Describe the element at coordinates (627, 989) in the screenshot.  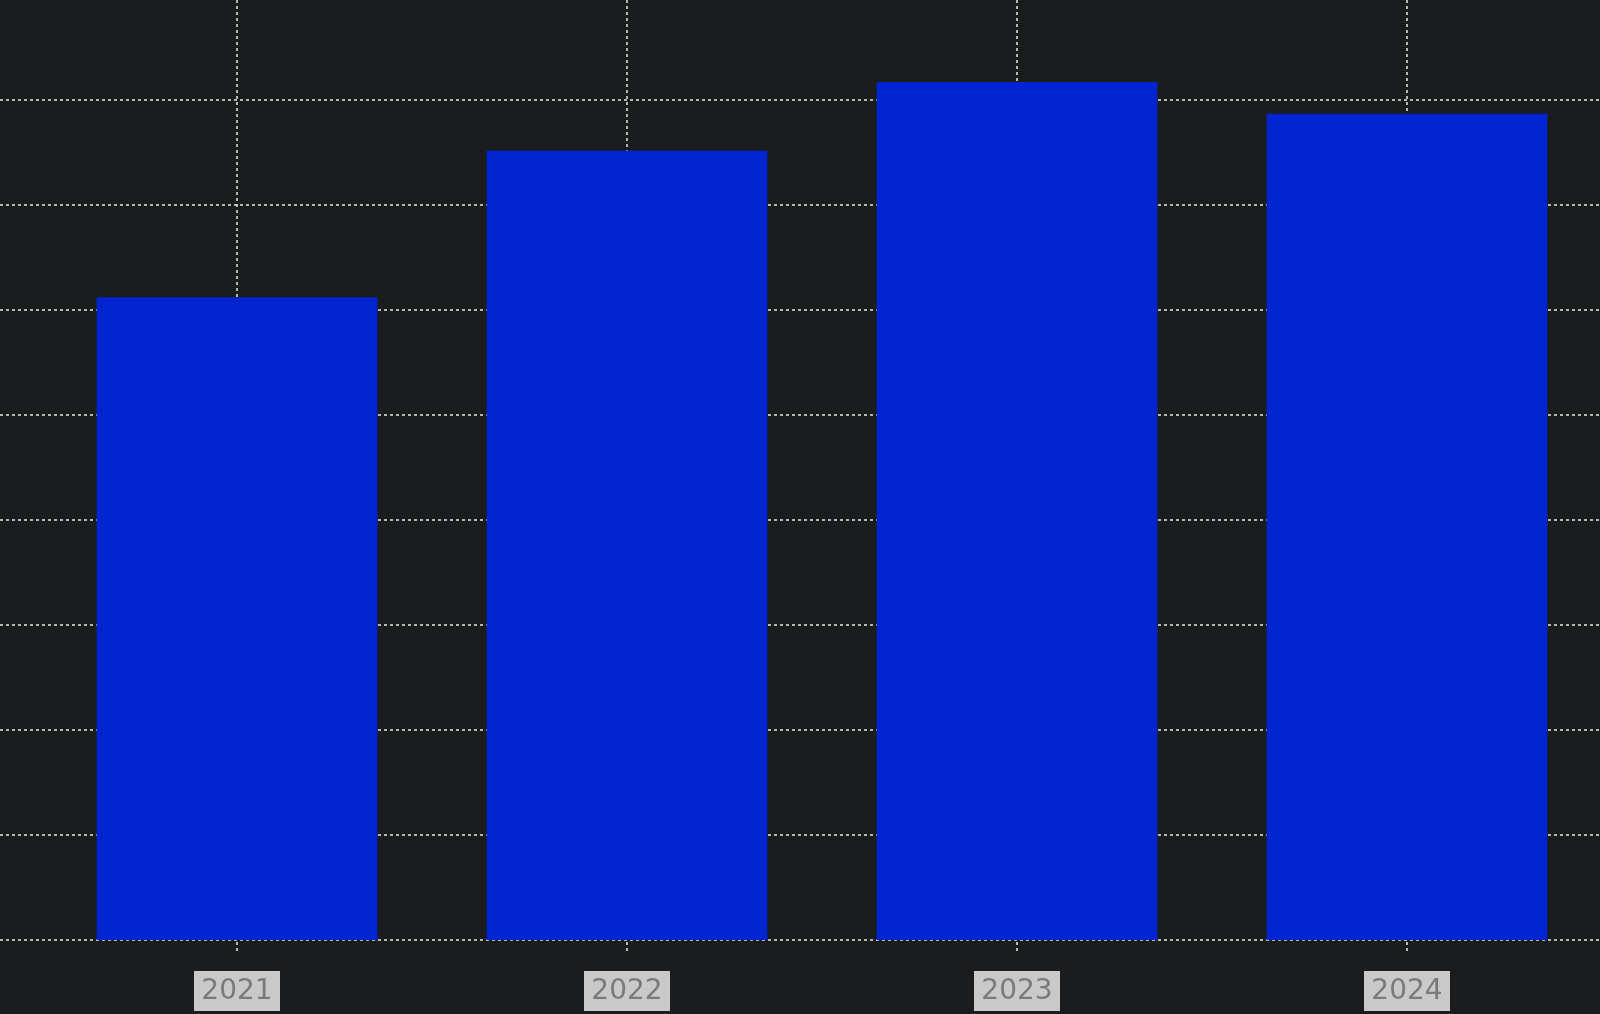
I see `x-tick-label: 2022` at that location.